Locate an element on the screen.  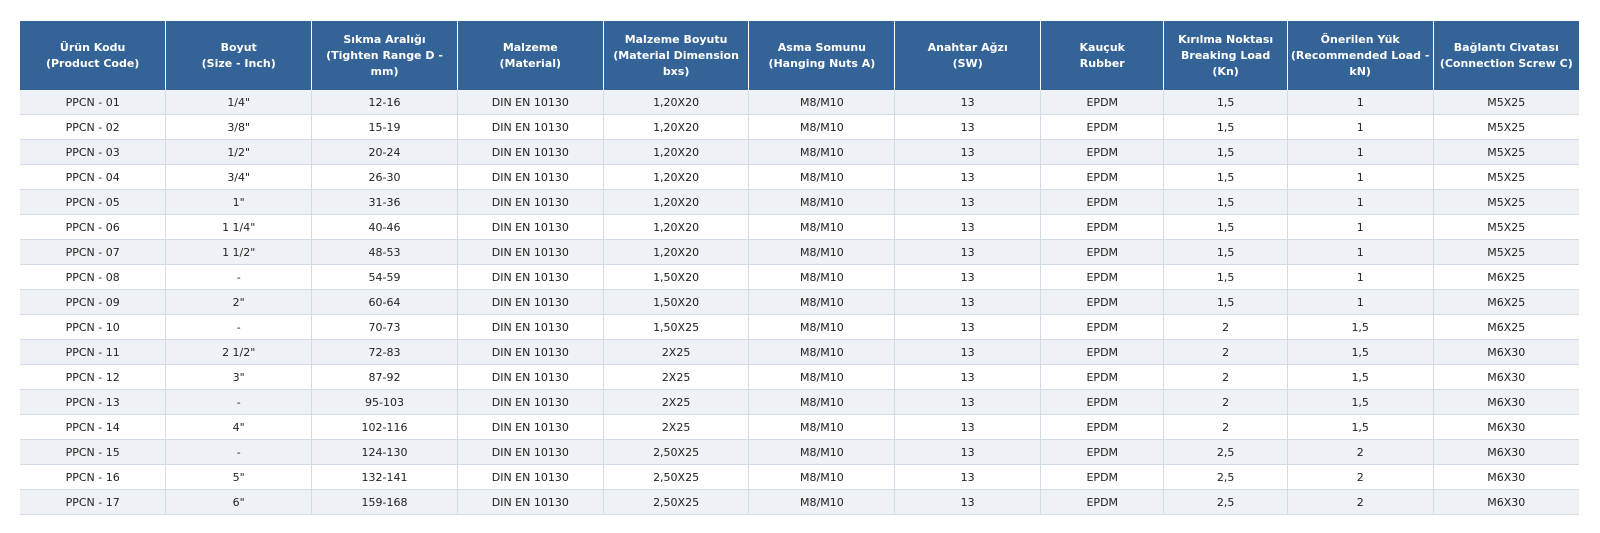
product-code-cell: PPCN - 07 is located at coordinates (93, 252).